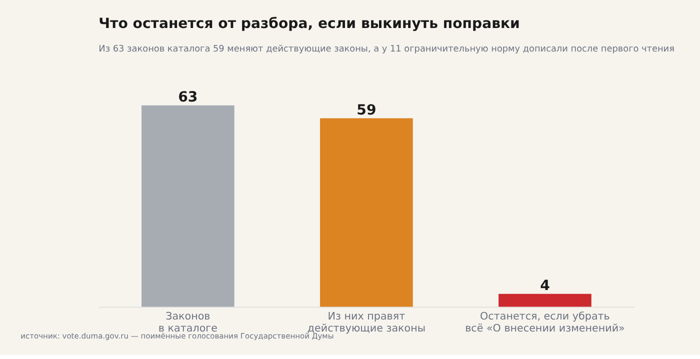 The image size is (700, 359). Describe the element at coordinates (386, 49) in the screenshot. I see `chart-subtitle: Из 63 законов каталога 59 меняют действующие законы, а у 11 ограничительную норму дописали после первого чтения` at that location.